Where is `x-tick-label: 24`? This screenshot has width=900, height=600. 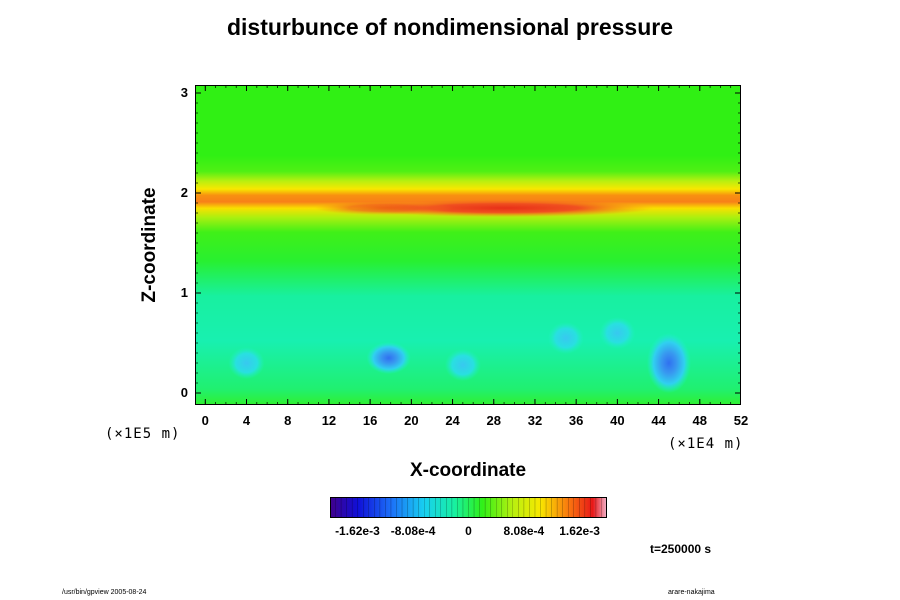
x-tick-label: 24 is located at coordinates (452, 420).